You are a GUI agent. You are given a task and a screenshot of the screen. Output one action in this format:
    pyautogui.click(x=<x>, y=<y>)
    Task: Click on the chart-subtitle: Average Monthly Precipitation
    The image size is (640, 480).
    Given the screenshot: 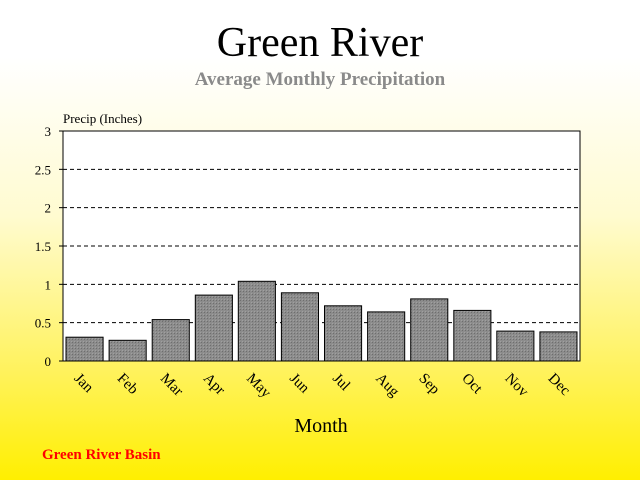 What is the action you would take?
    pyautogui.click(x=320, y=79)
    